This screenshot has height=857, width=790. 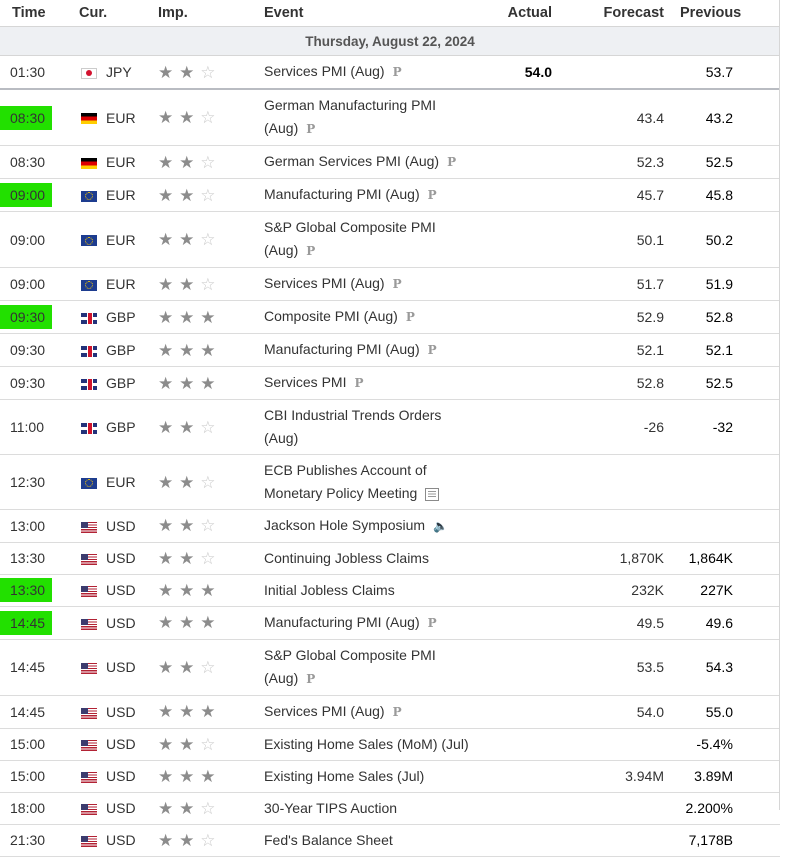 What do you see at coordinates (344, 775) in the screenshot?
I see `event-title: Existing Home Sales (Jul)` at bounding box center [344, 775].